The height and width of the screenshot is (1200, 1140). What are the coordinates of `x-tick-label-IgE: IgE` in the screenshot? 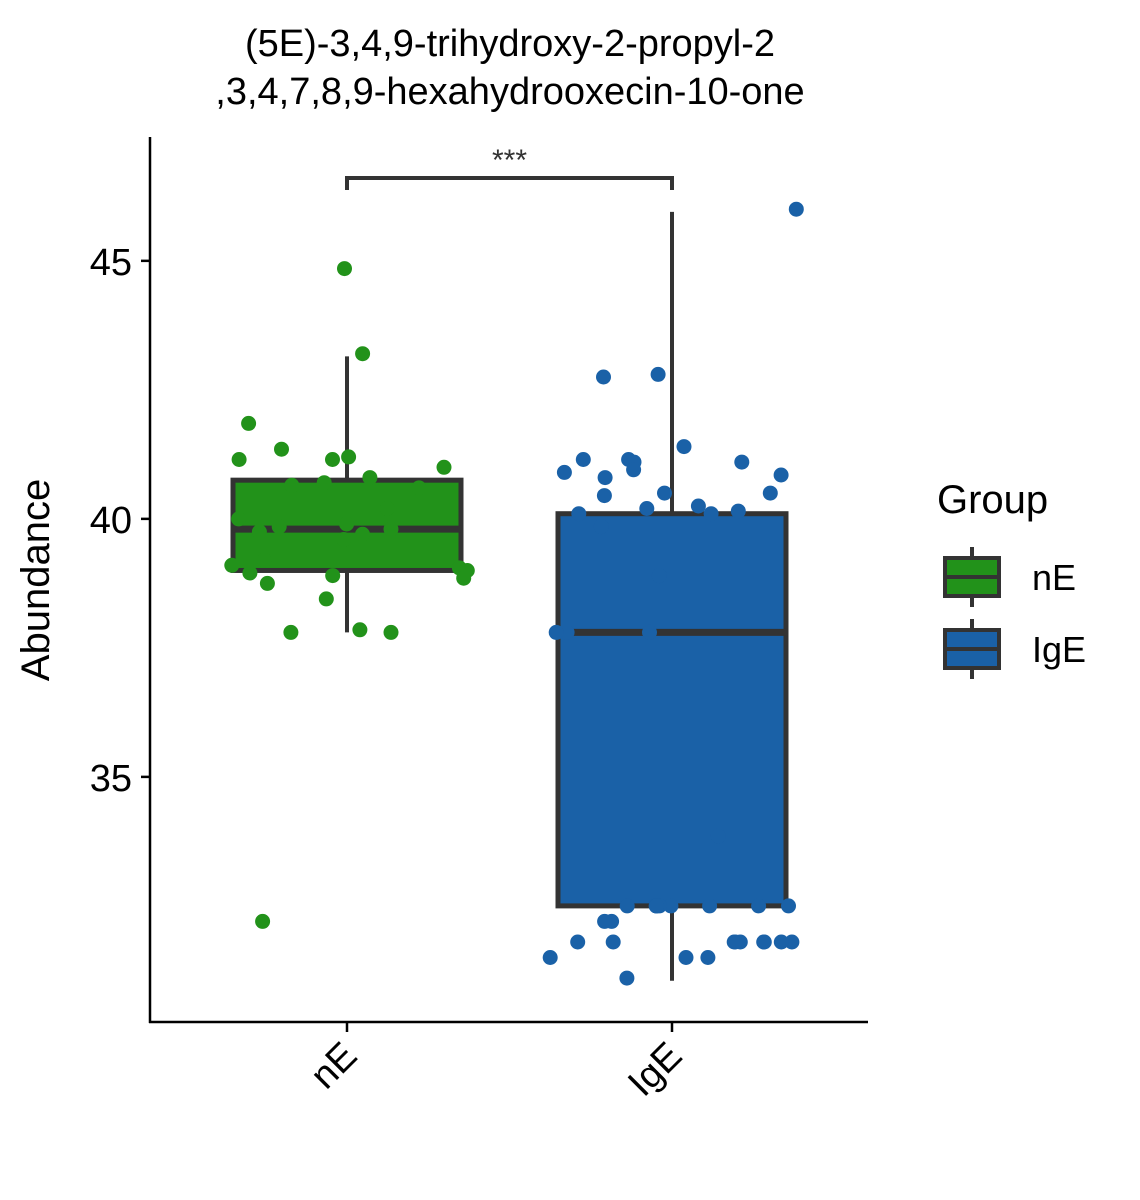 It's located at (655, 1070).